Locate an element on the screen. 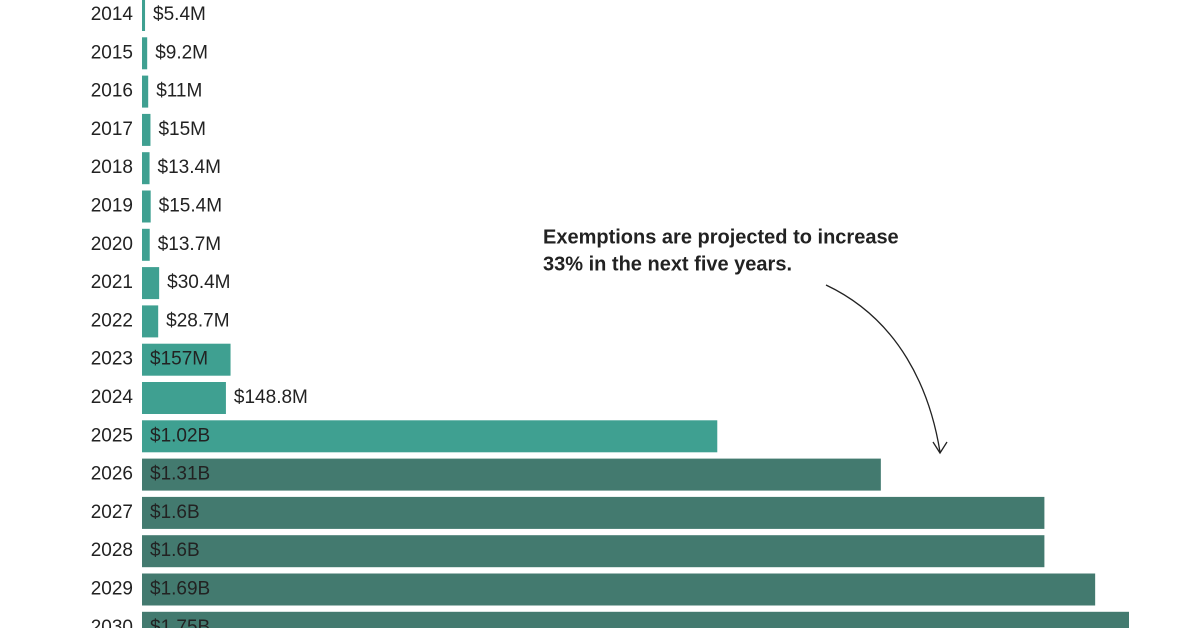  y-tick-label: 2016 is located at coordinates (112, 91).